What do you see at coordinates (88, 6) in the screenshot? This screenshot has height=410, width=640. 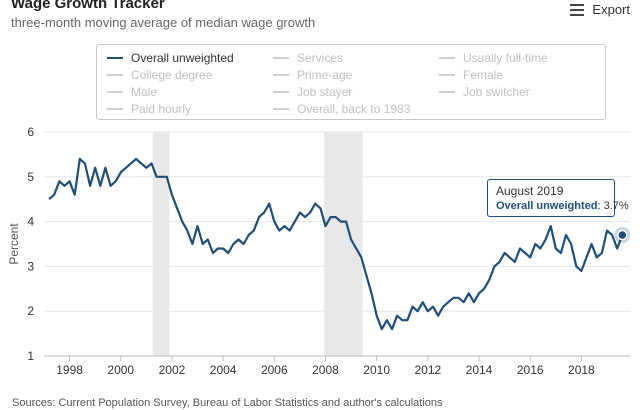 I see `chart-title: Wage Growth Tracker` at bounding box center [88, 6].